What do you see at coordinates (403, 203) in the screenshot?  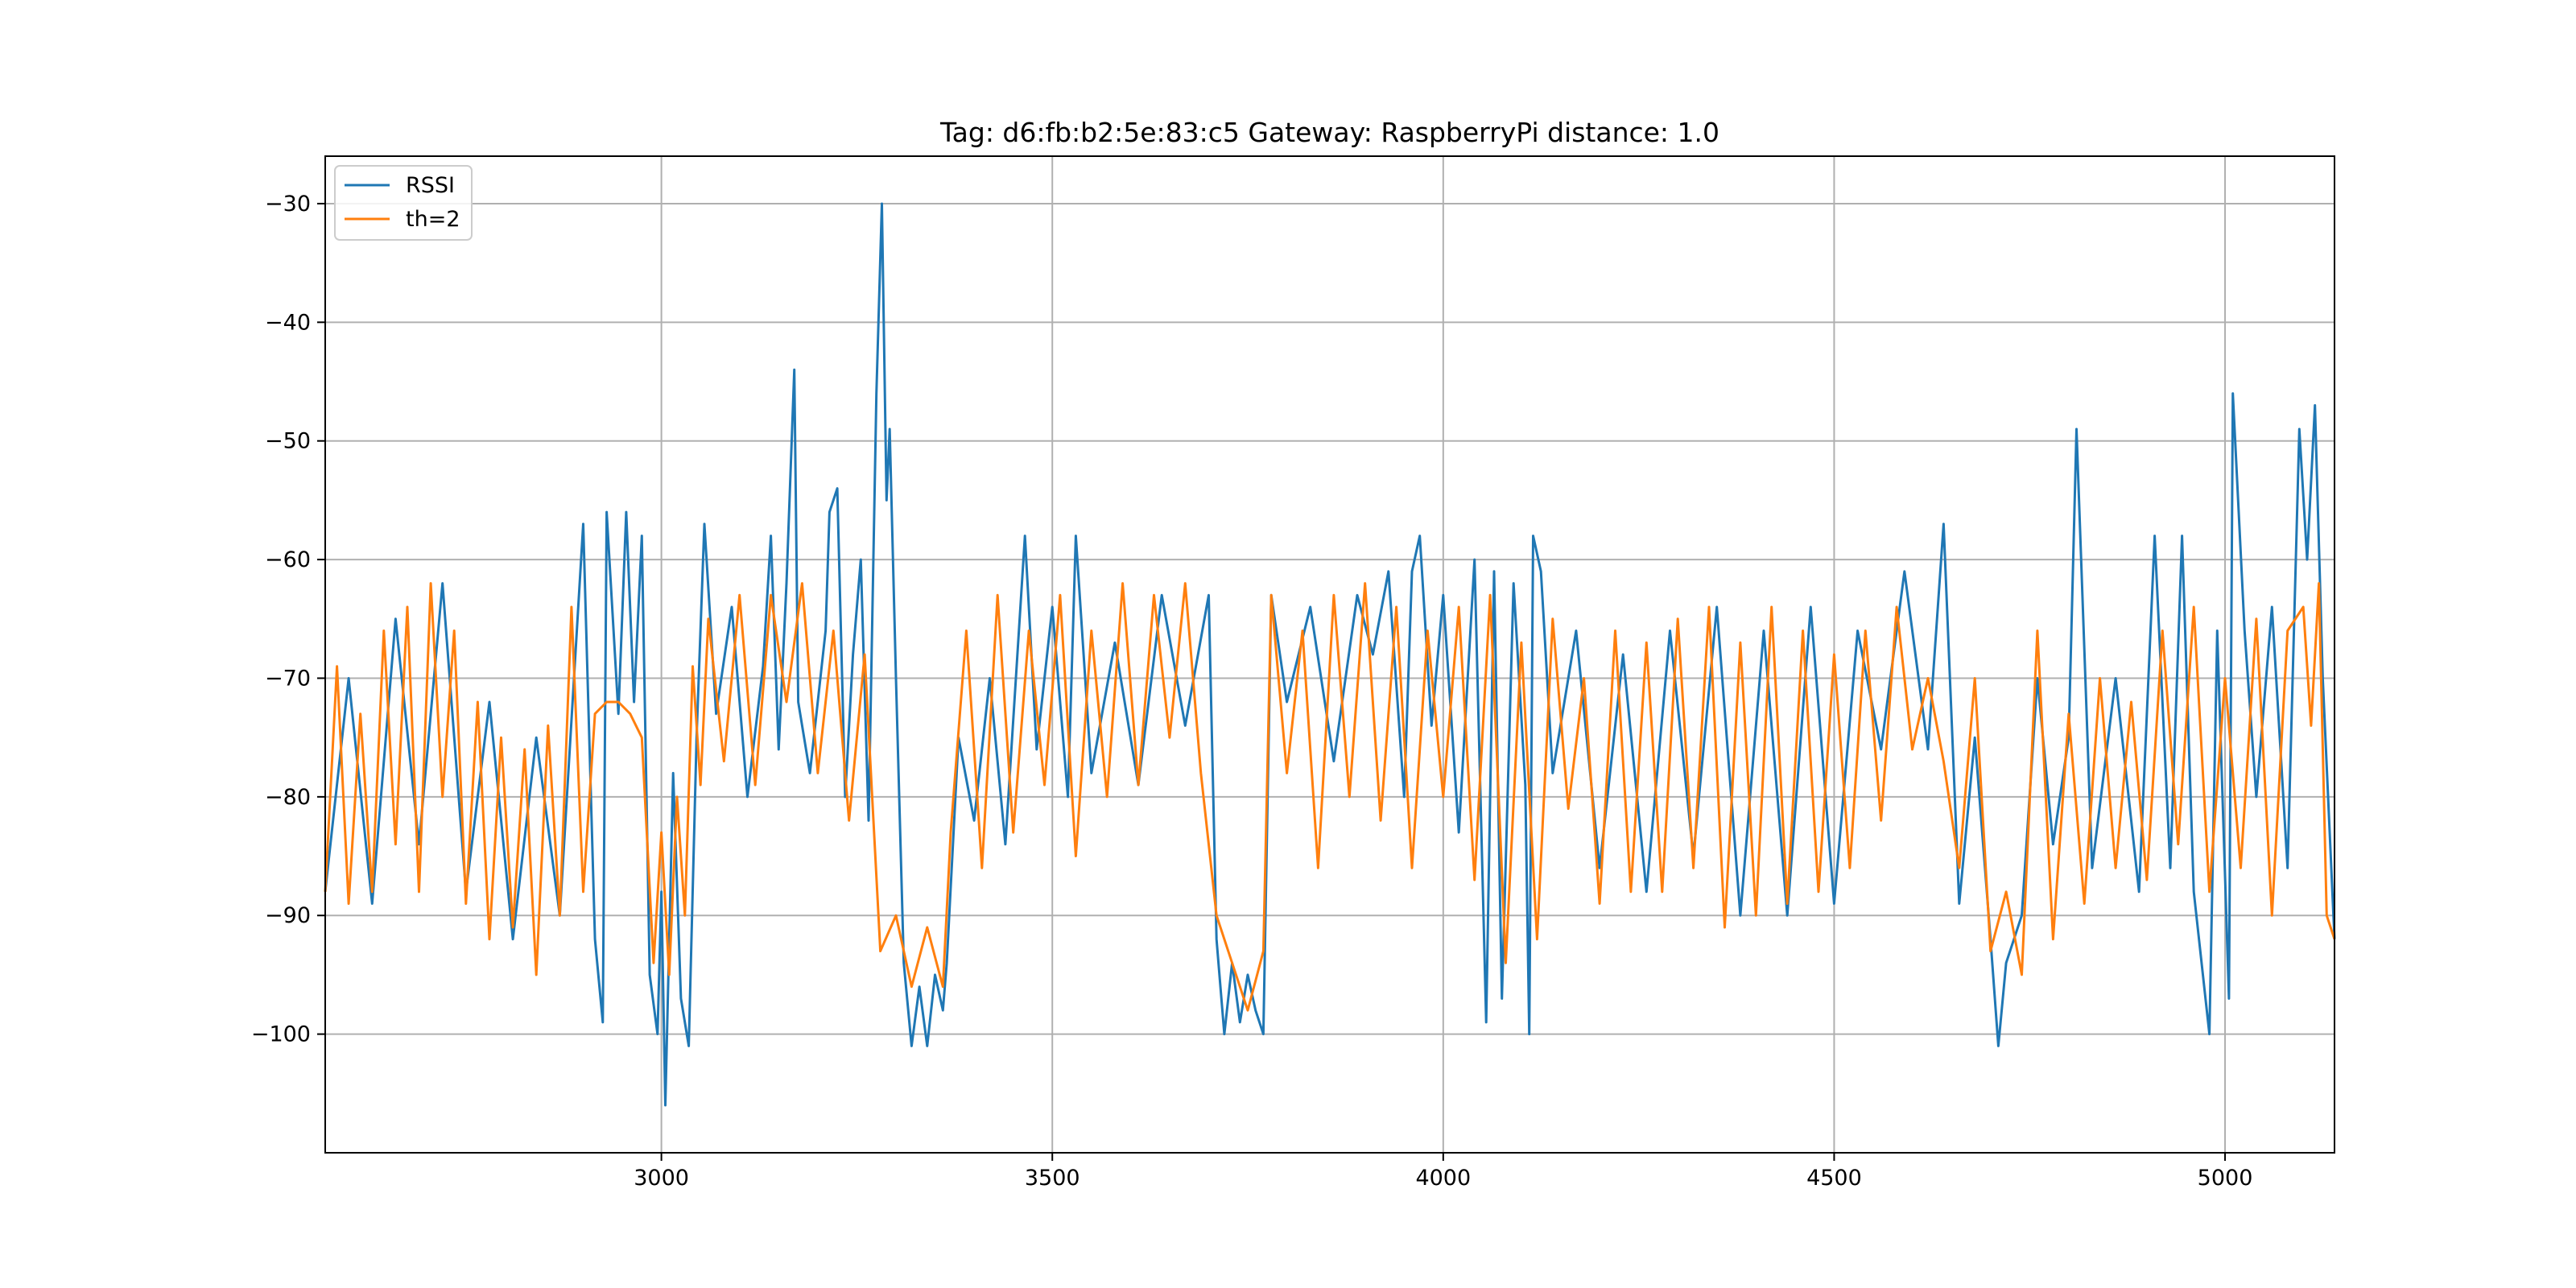 I see `legend: RSSI th=2` at bounding box center [403, 203].